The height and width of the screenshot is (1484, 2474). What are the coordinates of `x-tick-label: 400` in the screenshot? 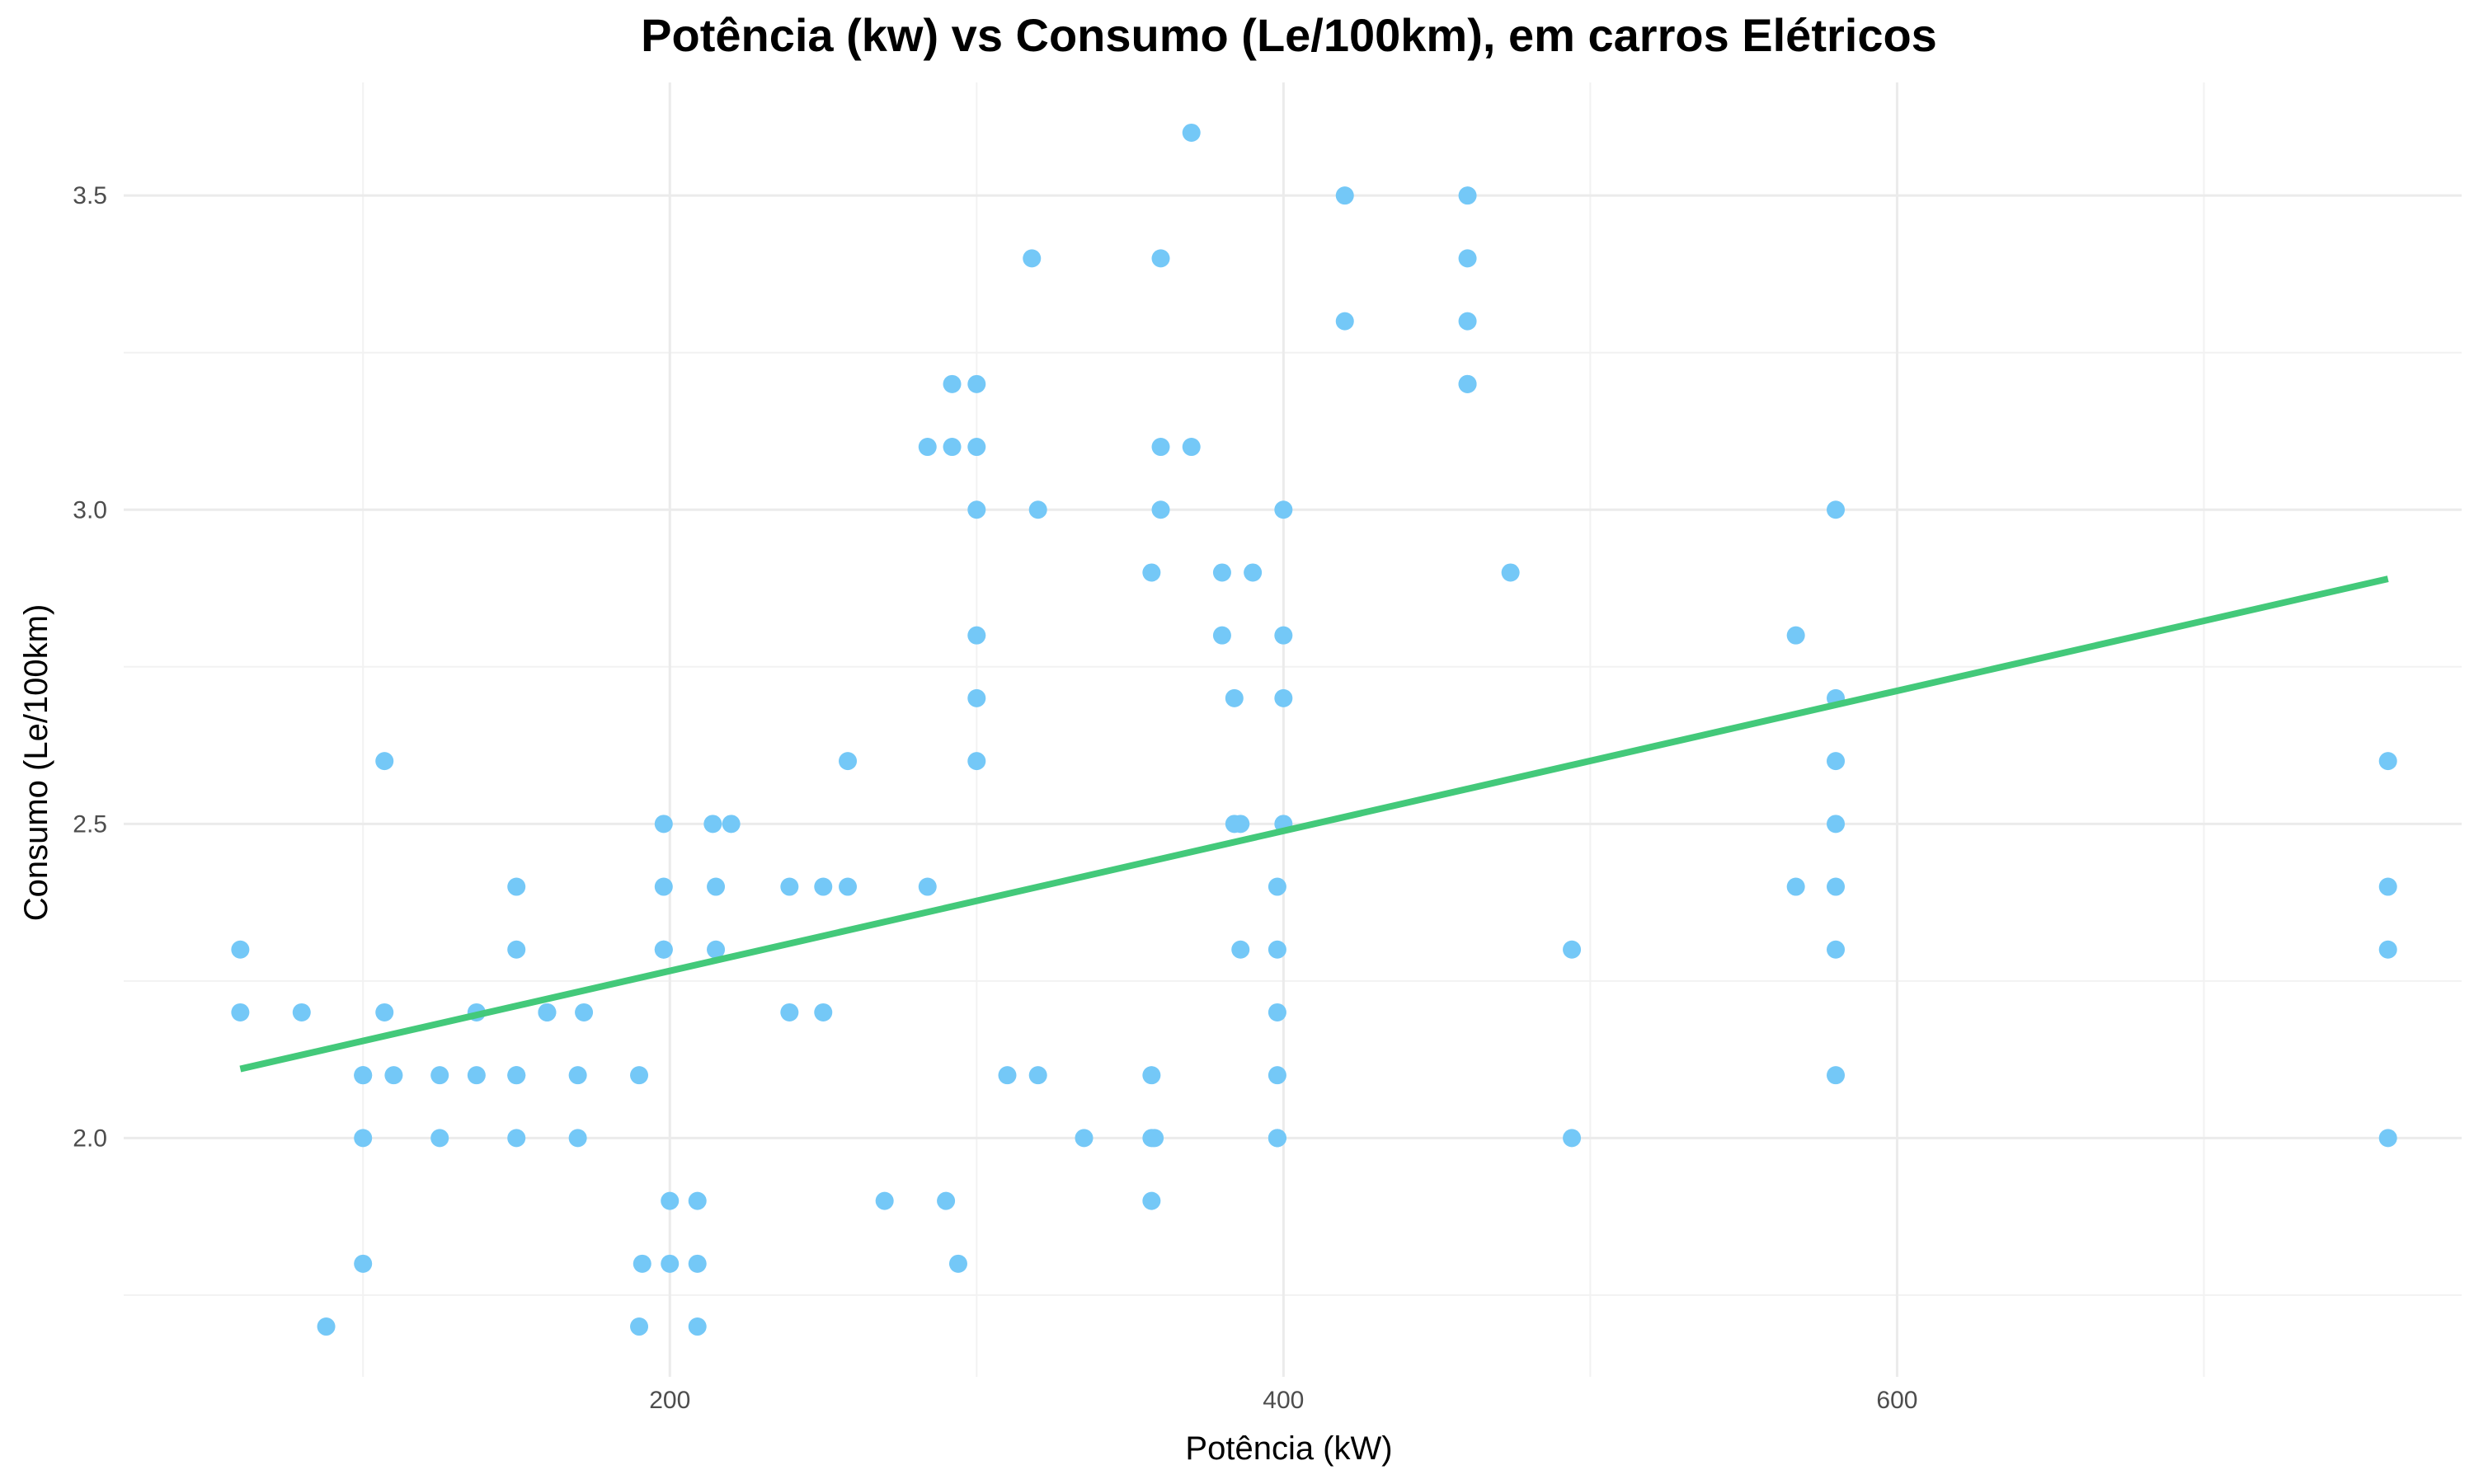 It's located at (1283, 1400).